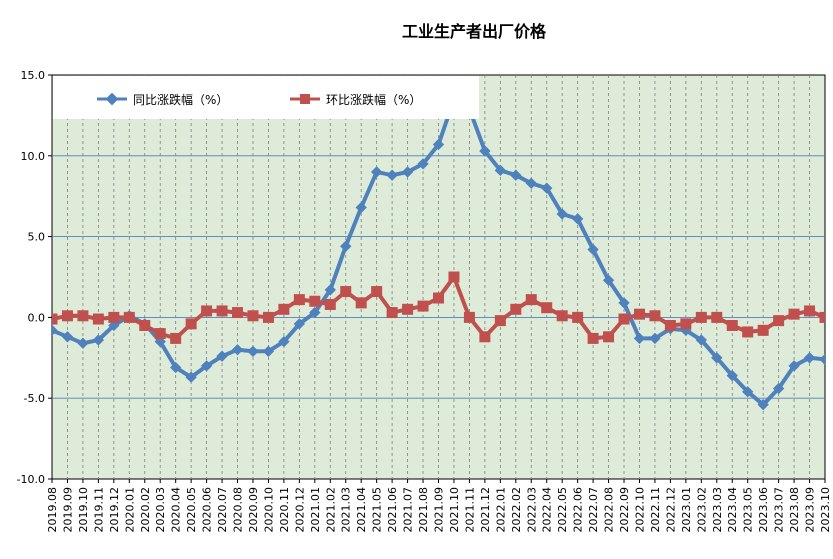 The height and width of the screenshot is (559, 833). What do you see at coordinates (346, 510) in the screenshot?
I see `x-tick-label: 2021.03` at bounding box center [346, 510].